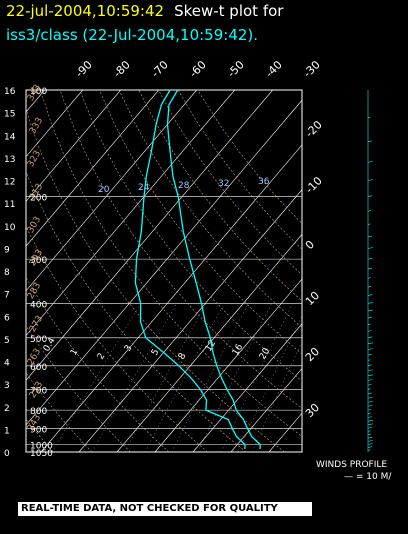 This screenshot has height=534, width=408. I want to click on height-axis-label: 4, so click(7, 364).